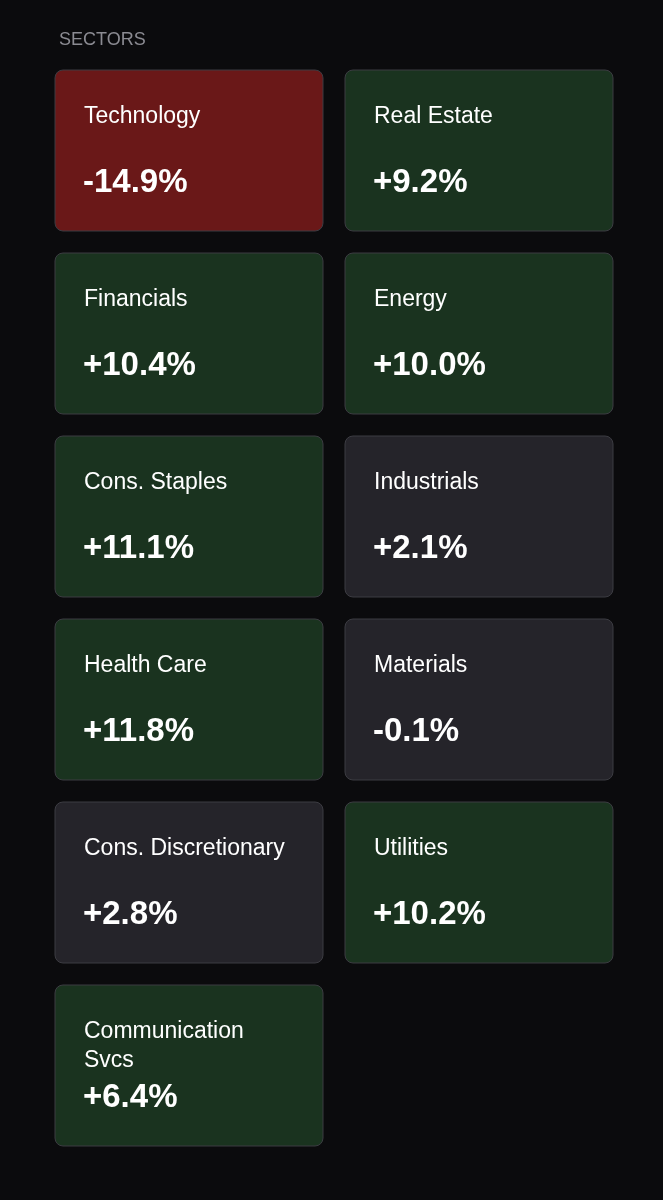 The image size is (663, 1200). Describe the element at coordinates (136, 297) in the screenshot. I see `category-label: Financials` at that location.